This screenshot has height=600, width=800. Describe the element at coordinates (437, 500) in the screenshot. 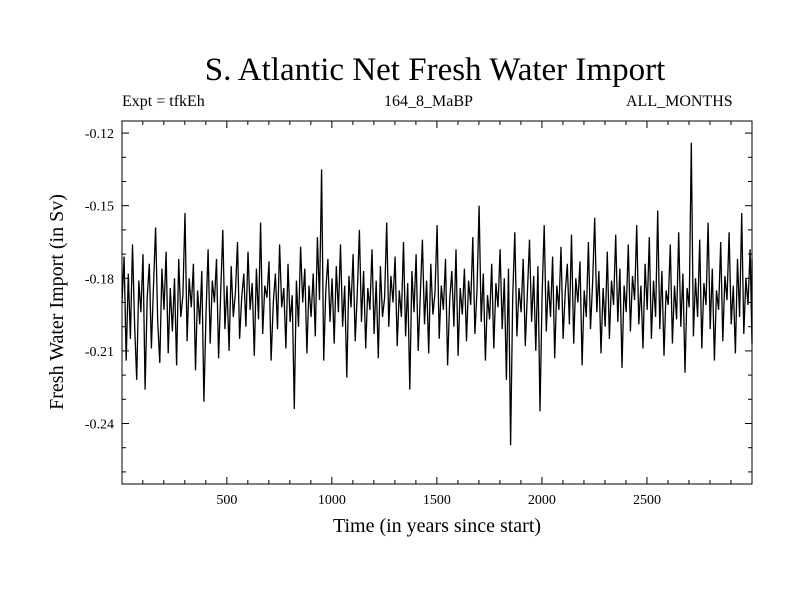

I see `x-tick-label: 1500` at that location.